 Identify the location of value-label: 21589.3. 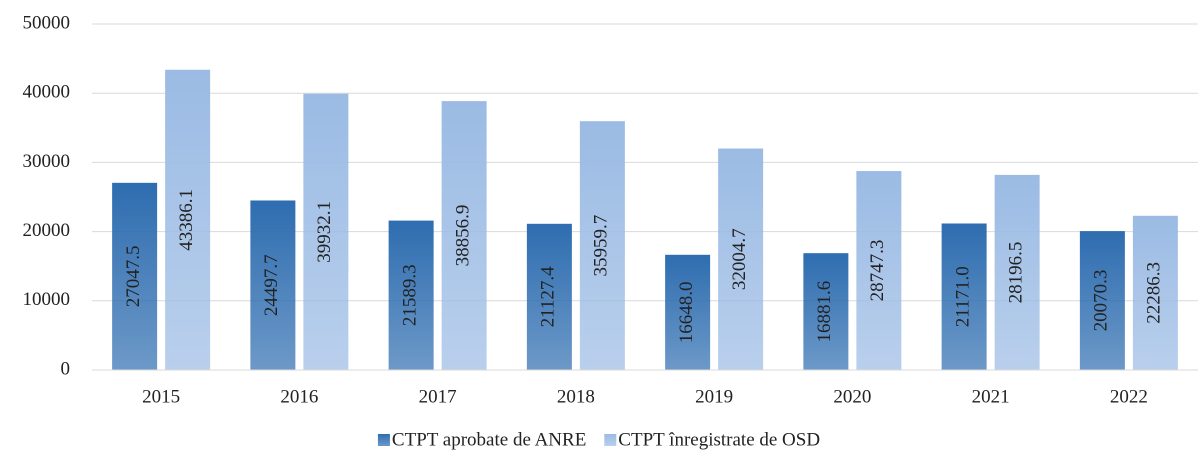
(409, 295).